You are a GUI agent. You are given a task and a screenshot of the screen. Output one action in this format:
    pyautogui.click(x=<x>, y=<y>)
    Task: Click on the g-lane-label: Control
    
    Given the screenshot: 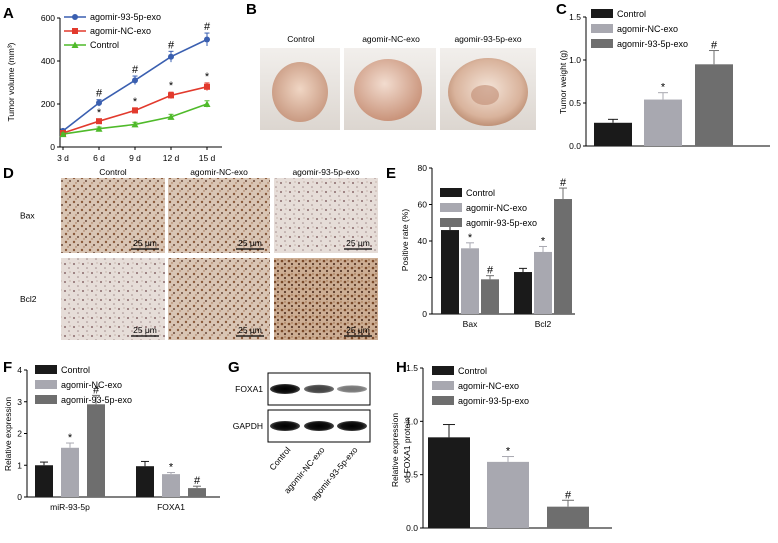 What is the action you would take?
    pyautogui.click(x=279, y=459)
    